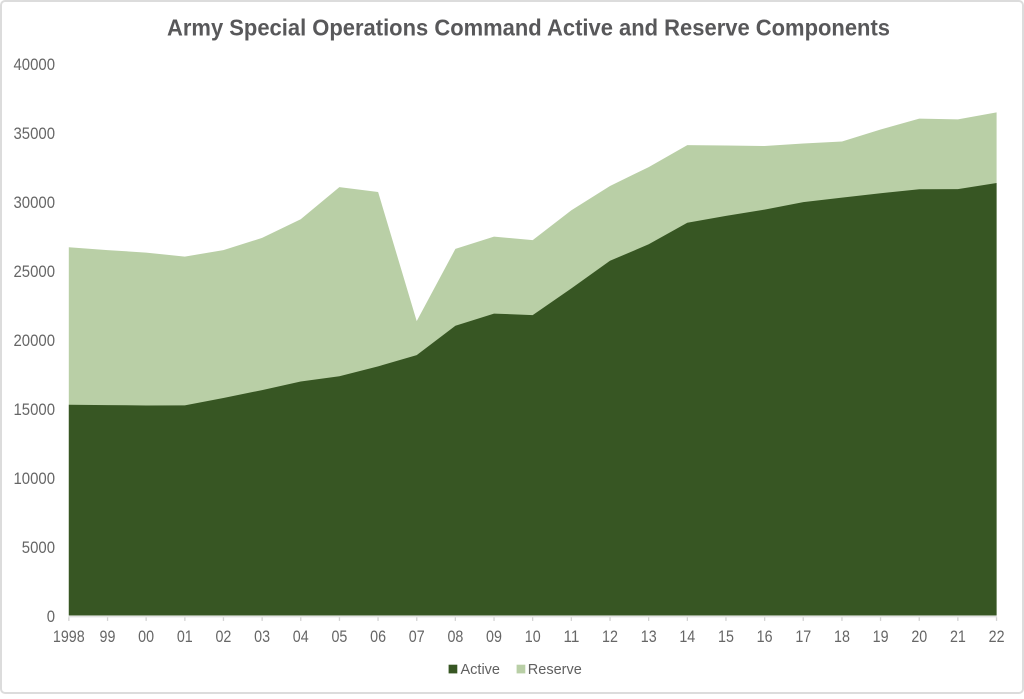  Describe the element at coordinates (185, 636) in the screenshot. I see `svg-text: 01` at that location.